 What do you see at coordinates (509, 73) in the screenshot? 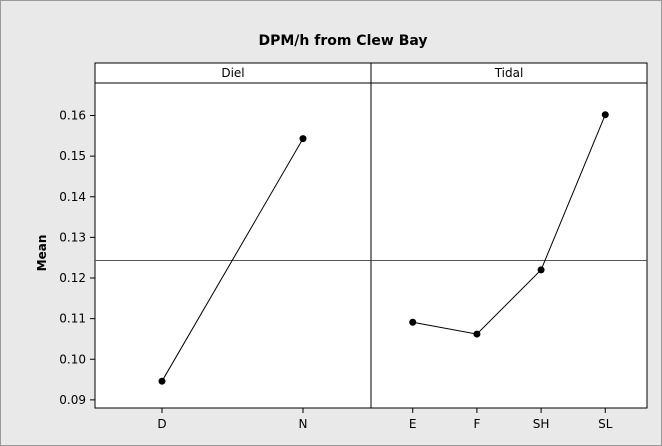
I see `panel-label-tidal: Tidal` at bounding box center [509, 73].